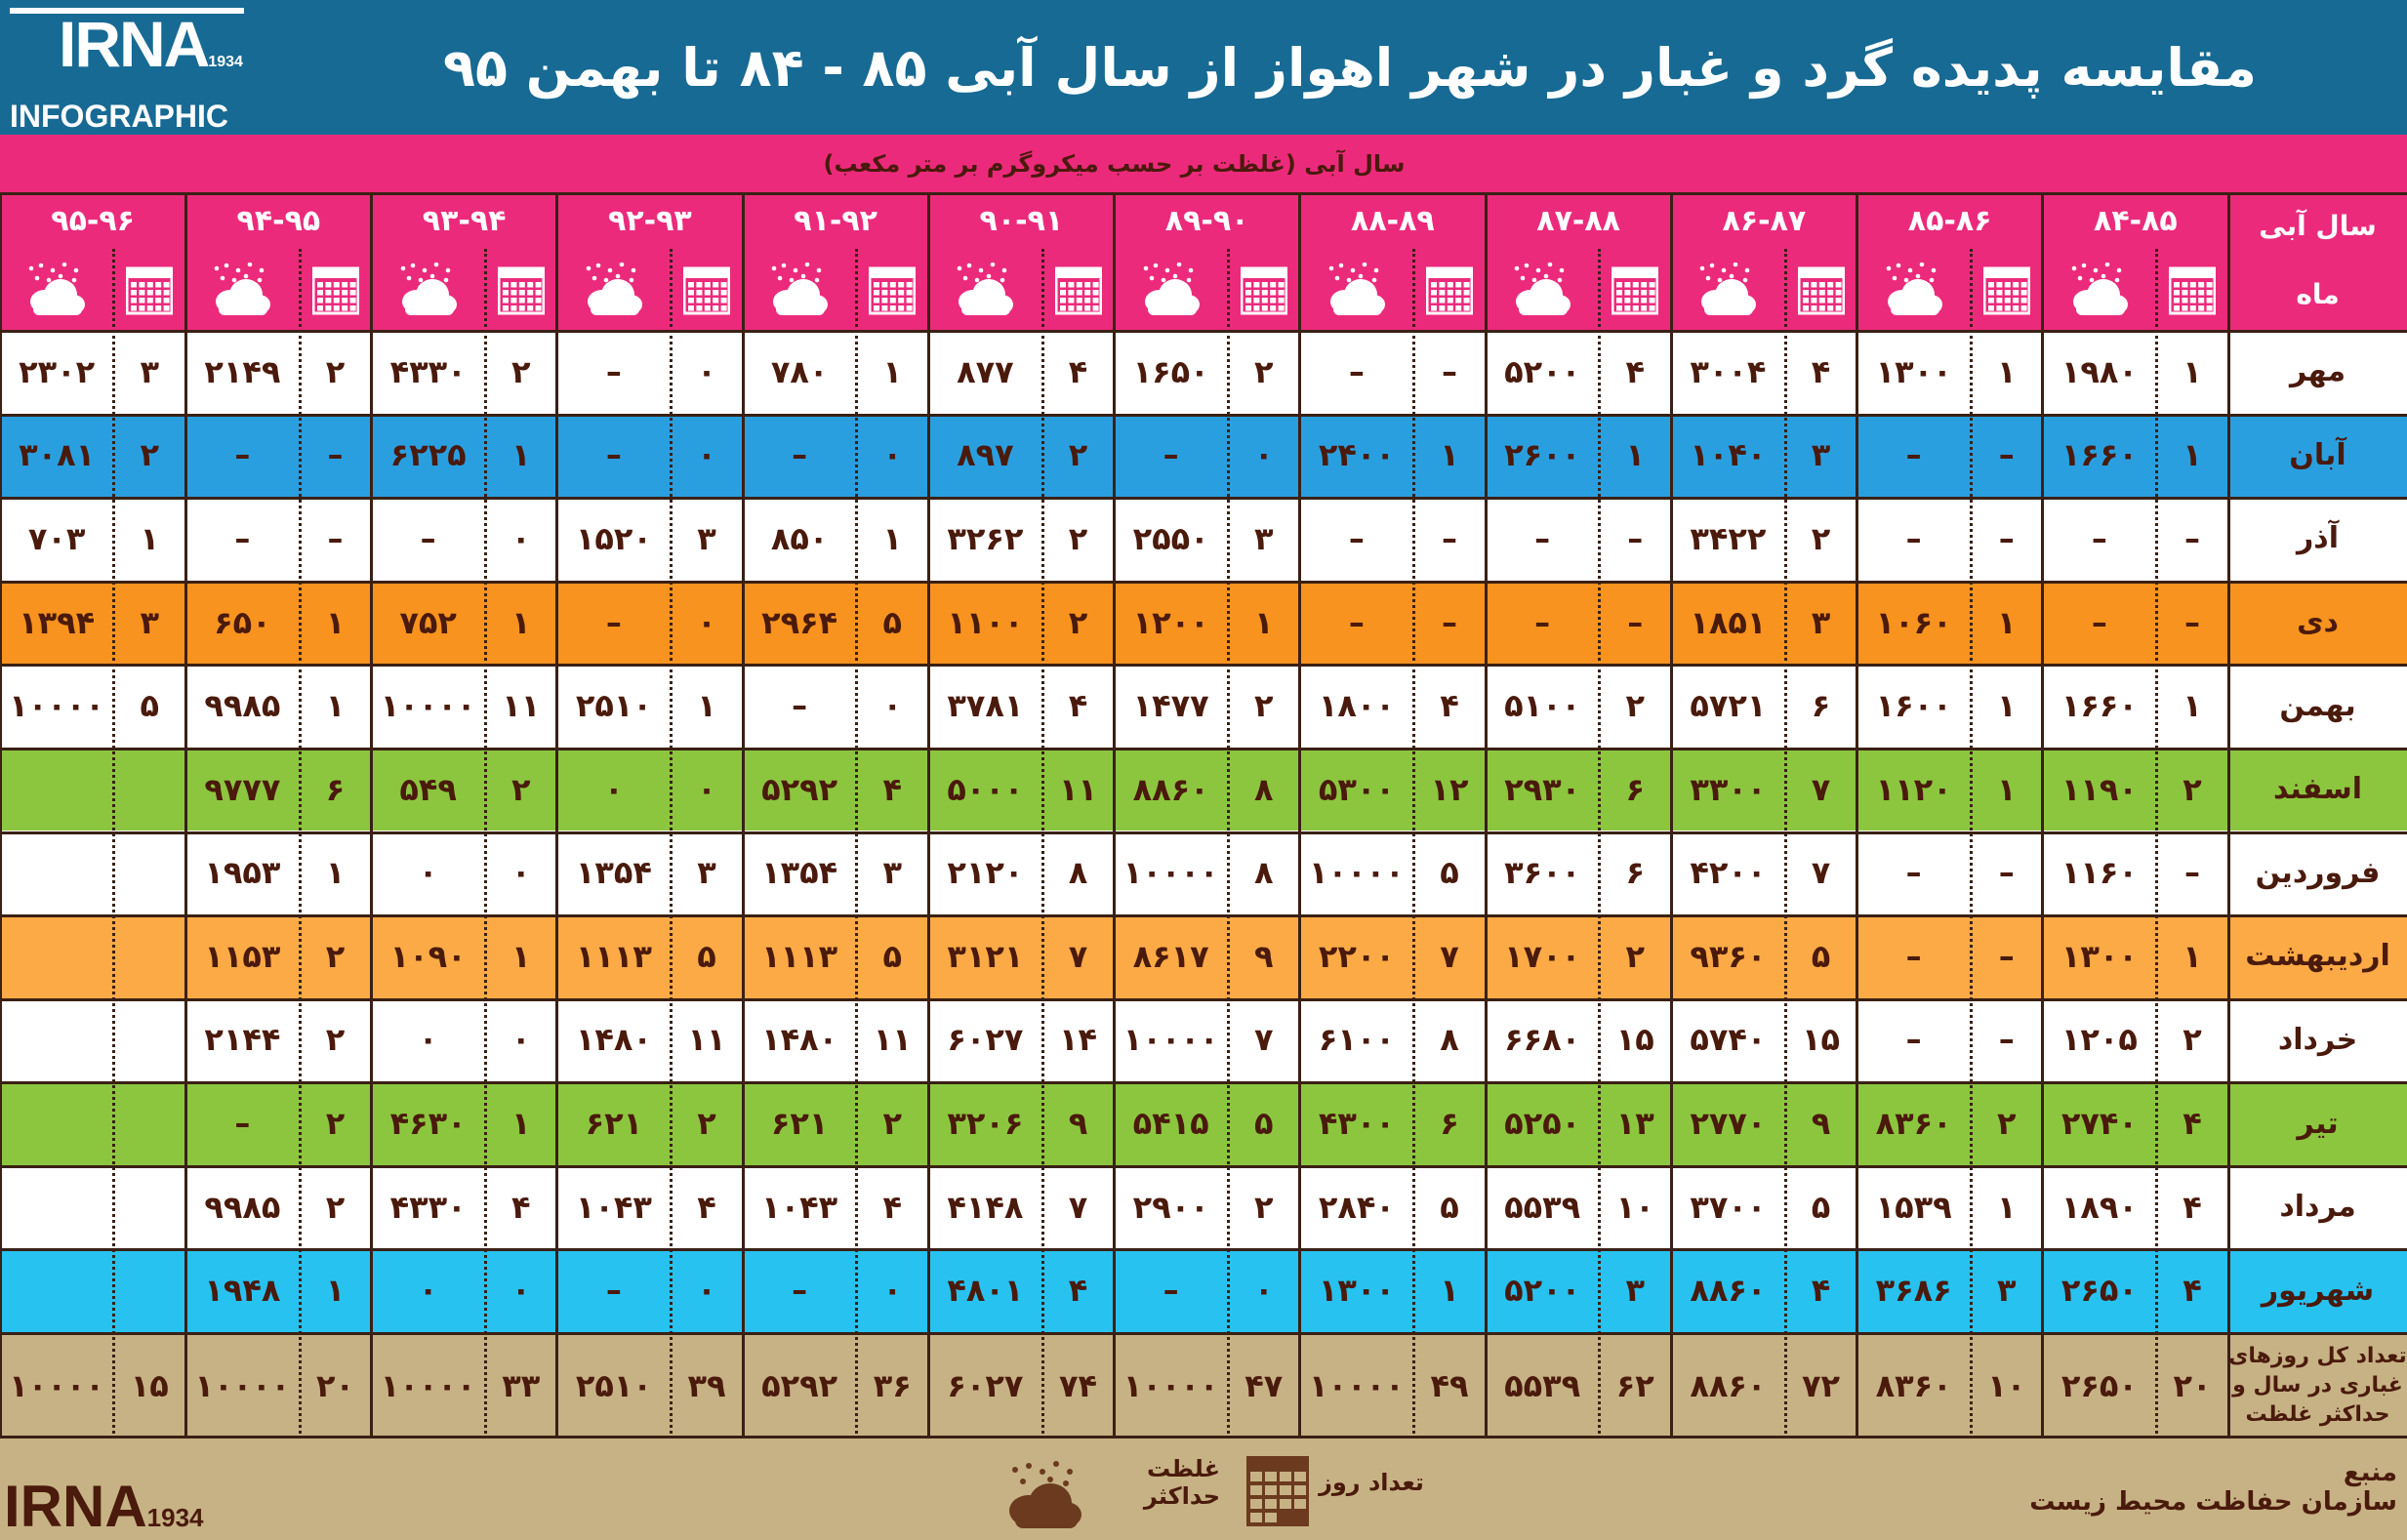 The width and height of the screenshot is (2407, 1540). What do you see at coordinates (522, 1385) in the screenshot?
I see `total-days: ۳۳` at bounding box center [522, 1385].